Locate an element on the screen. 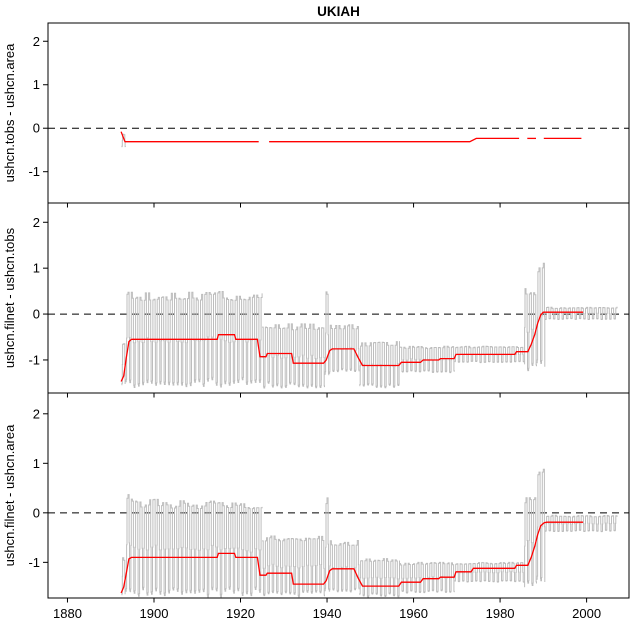  x-tick-label: 1920 is located at coordinates (240, 613).